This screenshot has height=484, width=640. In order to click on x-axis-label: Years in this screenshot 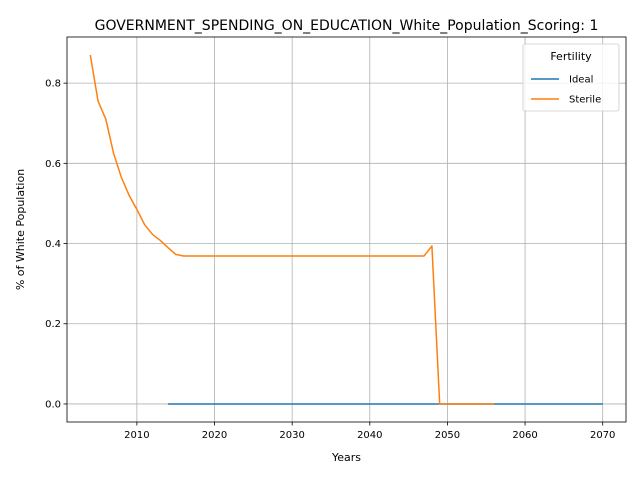, I will do `click(346, 457)`.